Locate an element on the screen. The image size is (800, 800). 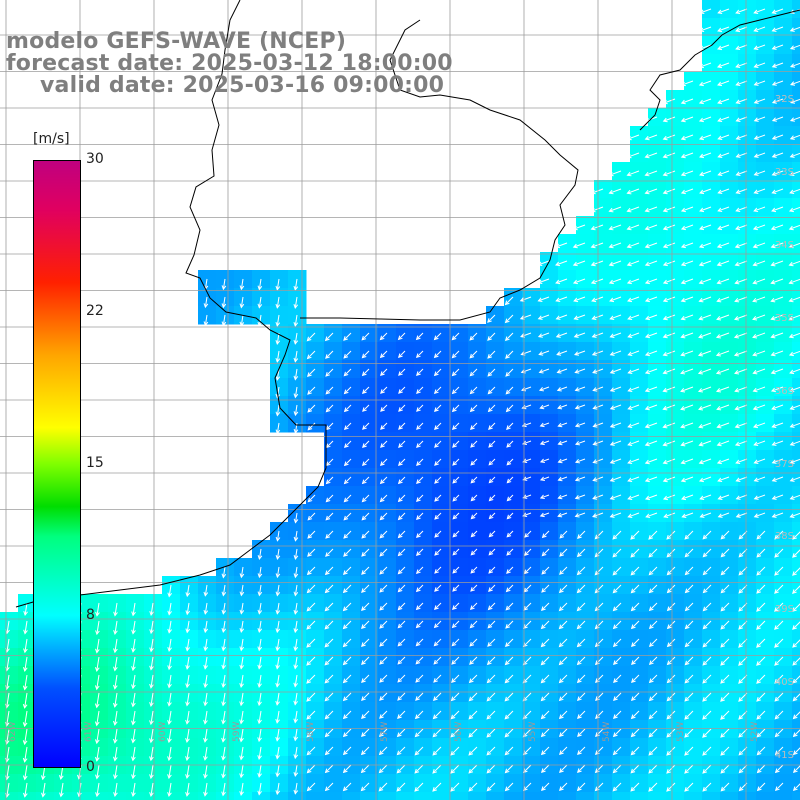
lon-label-60w: 60W is located at coordinates (163, 731).